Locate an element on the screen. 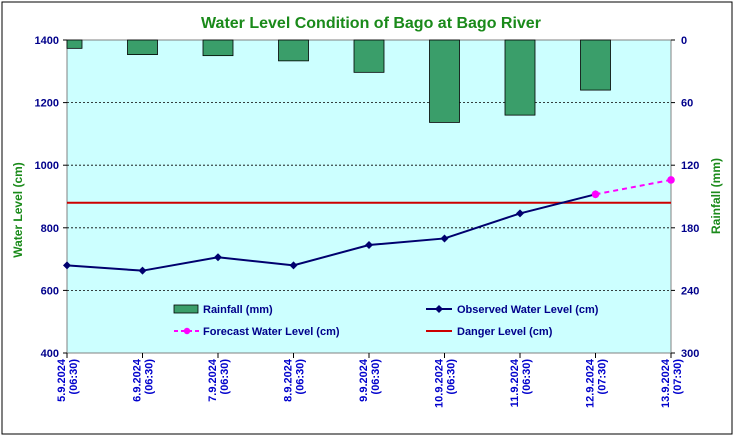  legend-marker-forecast is located at coordinates (187, 331).